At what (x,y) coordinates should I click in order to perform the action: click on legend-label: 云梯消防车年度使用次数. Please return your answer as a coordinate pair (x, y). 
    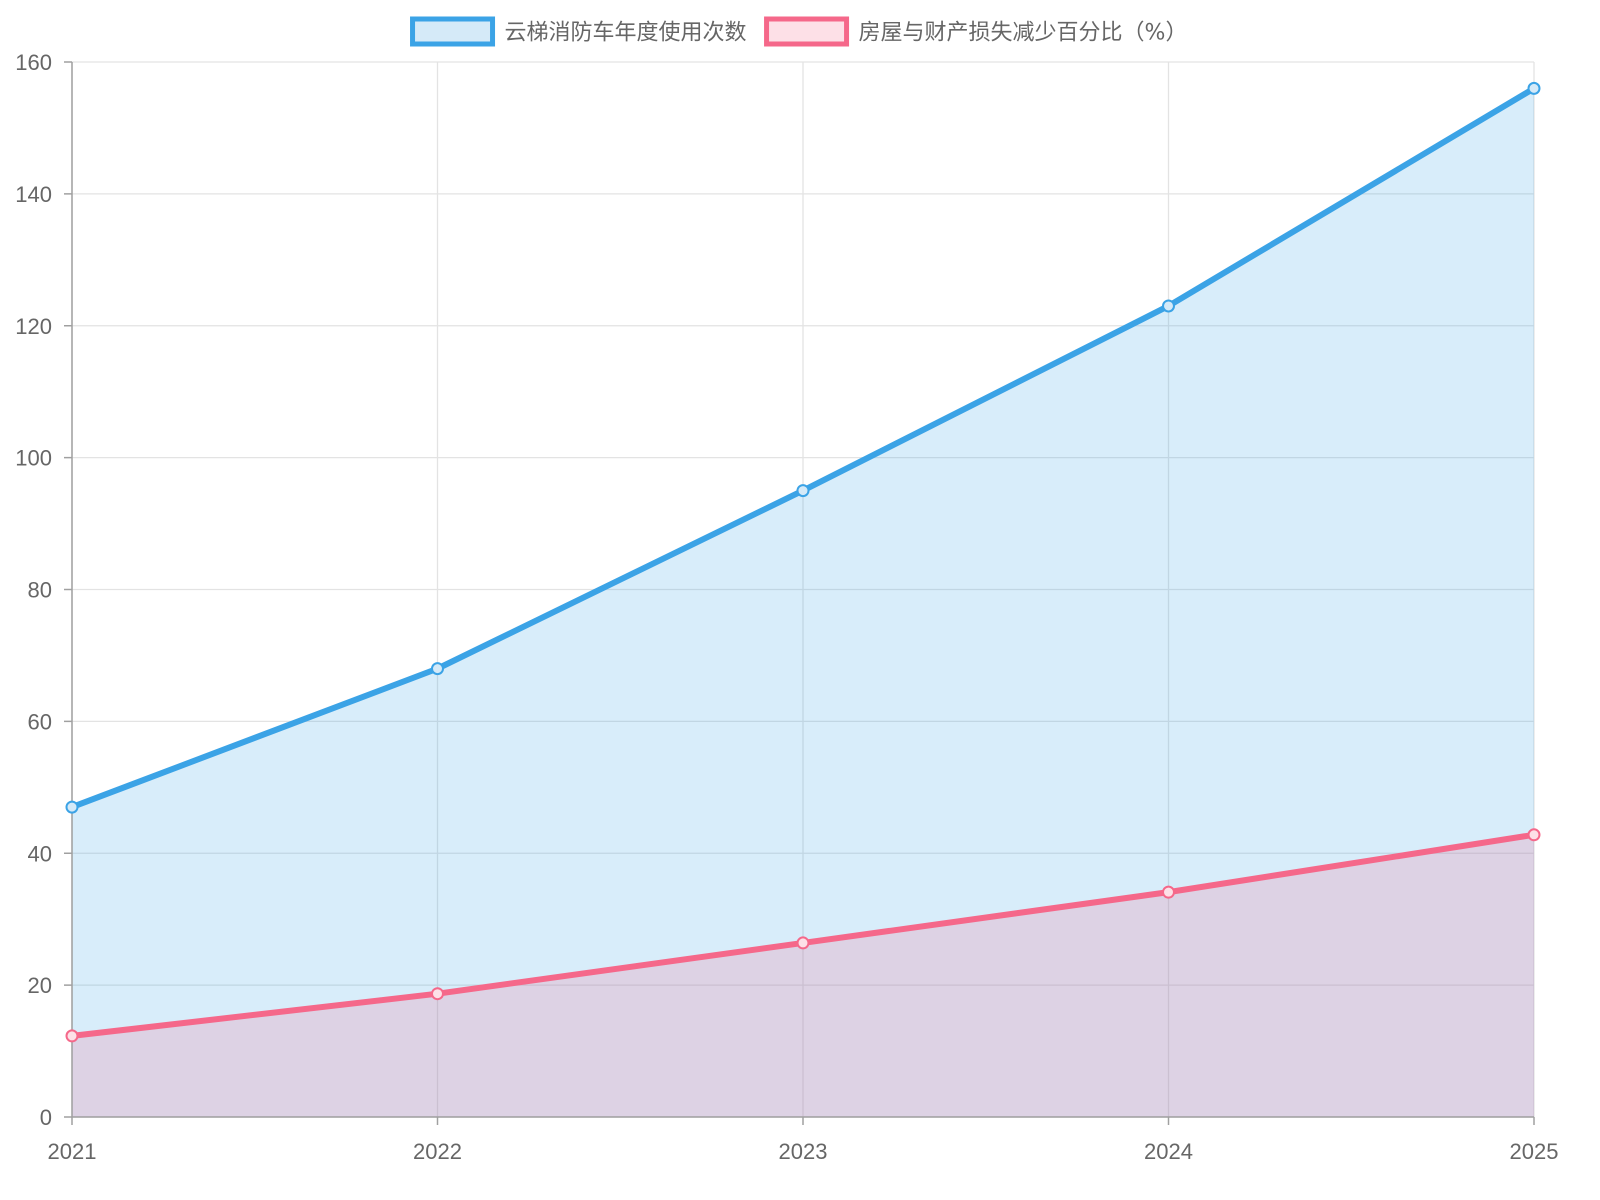
    Looking at the image, I should click on (626, 33).